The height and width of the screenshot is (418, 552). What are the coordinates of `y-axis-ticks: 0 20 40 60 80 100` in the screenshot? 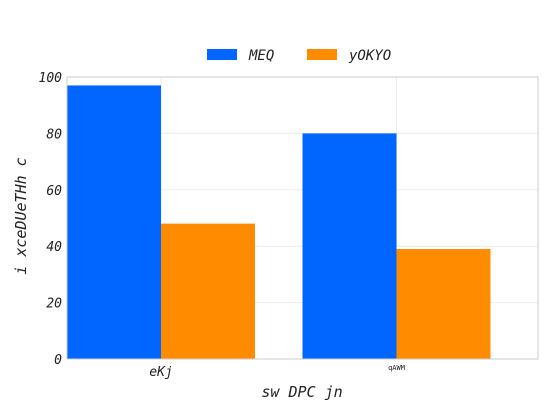 It's located at (51, 219).